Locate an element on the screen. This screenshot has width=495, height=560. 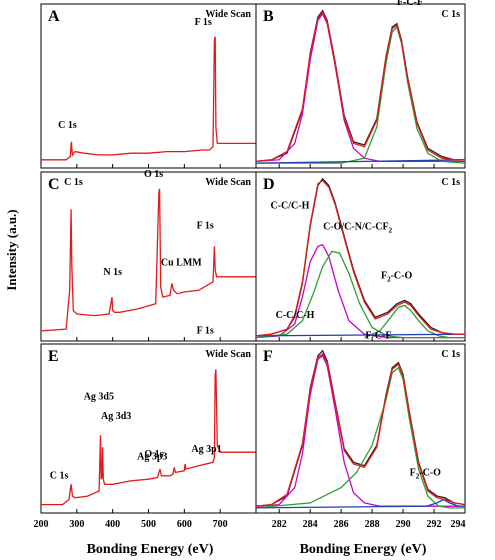
peak-annotation: Cu LMM is located at coordinates (181, 263).